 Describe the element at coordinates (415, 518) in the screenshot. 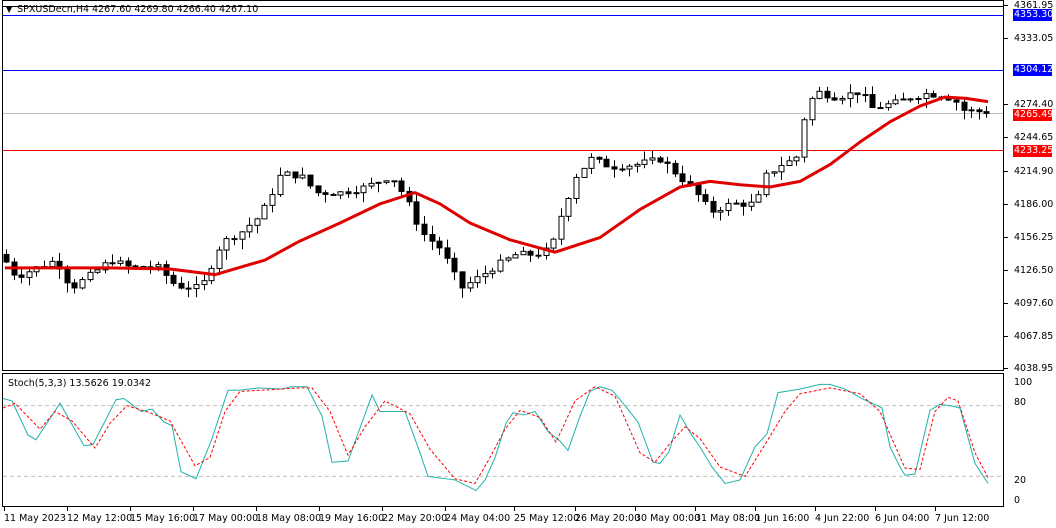

I see `time-tick-label: 22 May 20:00` at that location.